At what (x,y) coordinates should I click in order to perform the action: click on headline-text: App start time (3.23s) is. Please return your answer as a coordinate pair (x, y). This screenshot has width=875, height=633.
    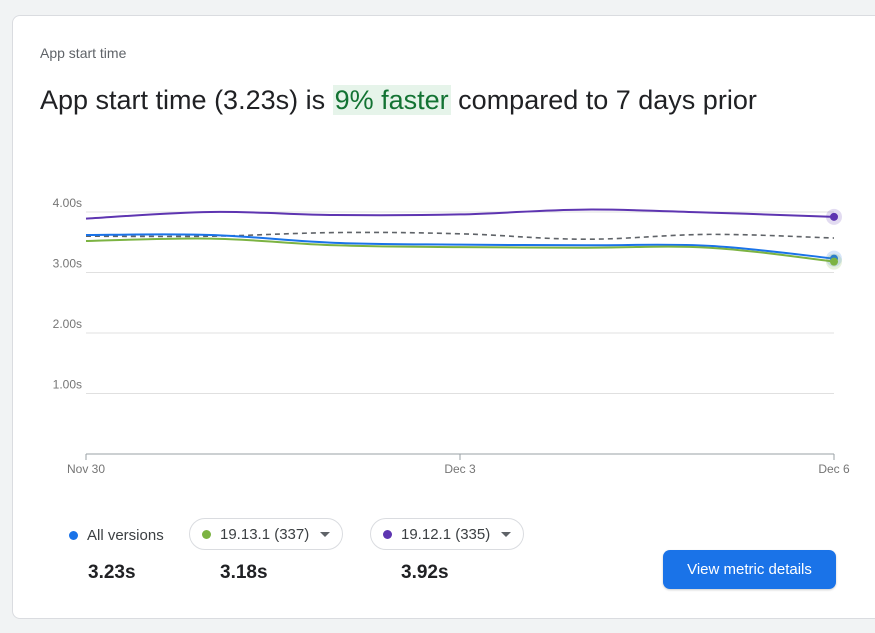
    Looking at the image, I should click on (186, 100).